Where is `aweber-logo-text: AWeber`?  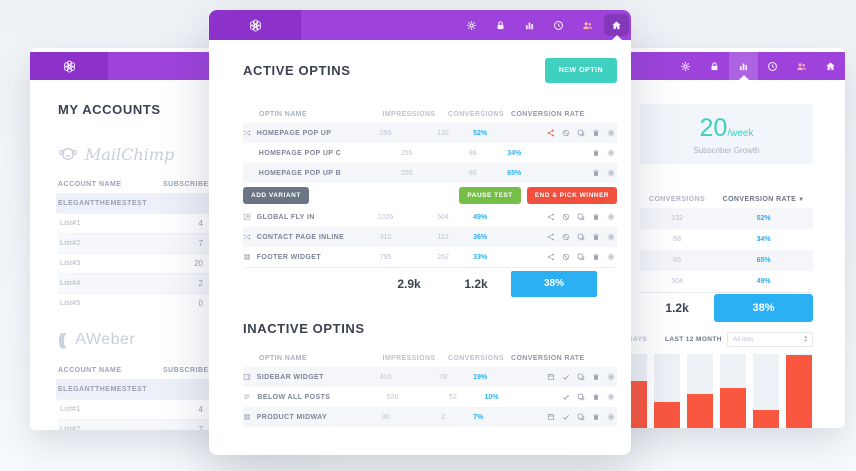 aweber-logo-text: AWeber is located at coordinates (105, 339).